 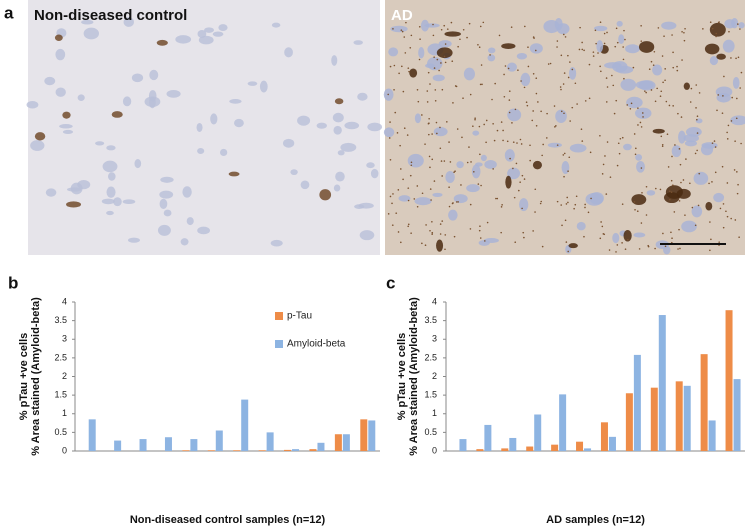 I want to click on x-axis-label: AD samples (n=12), so click(x=595, y=520).